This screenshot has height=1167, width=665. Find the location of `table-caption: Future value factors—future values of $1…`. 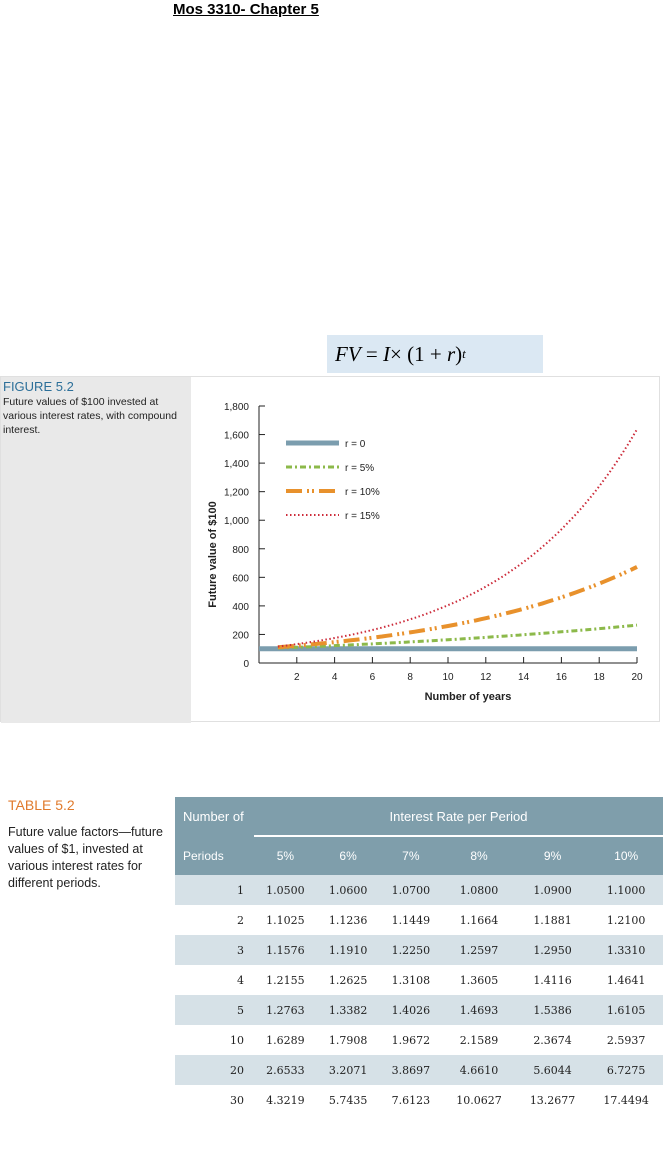

table-caption: Future value factors—future values of $1… is located at coordinates (85, 857).